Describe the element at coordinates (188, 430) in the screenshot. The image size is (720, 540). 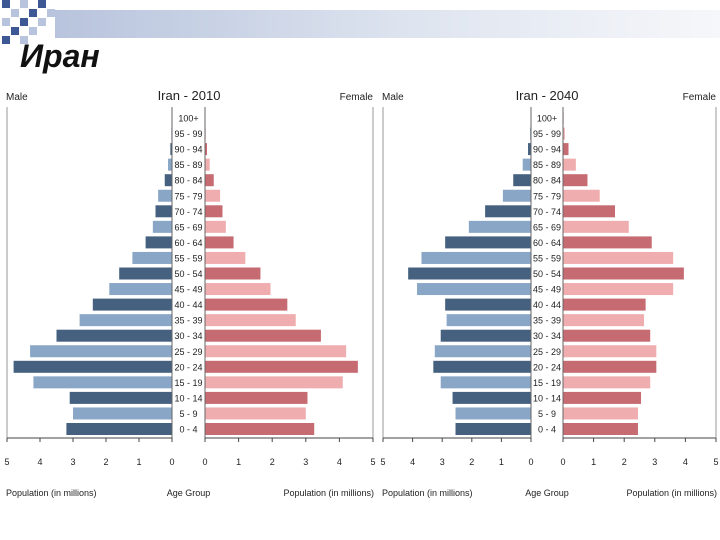
I see `age-group-label: 0 - 4` at that location.